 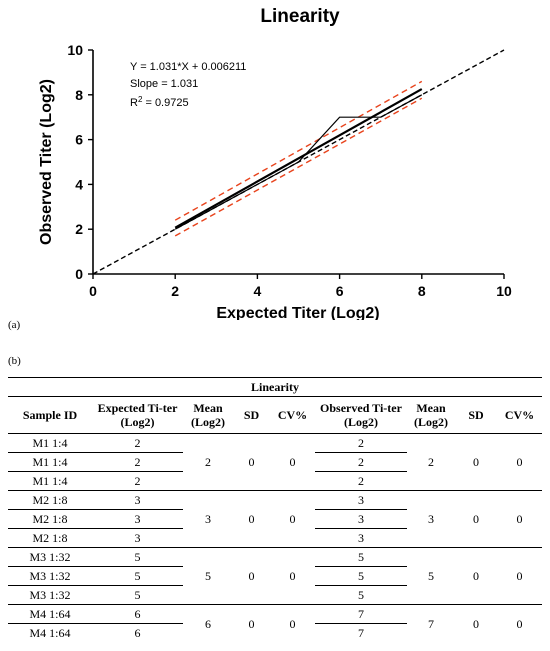 What do you see at coordinates (14, 361) in the screenshot?
I see `panel-label-b: (b)` at bounding box center [14, 361].